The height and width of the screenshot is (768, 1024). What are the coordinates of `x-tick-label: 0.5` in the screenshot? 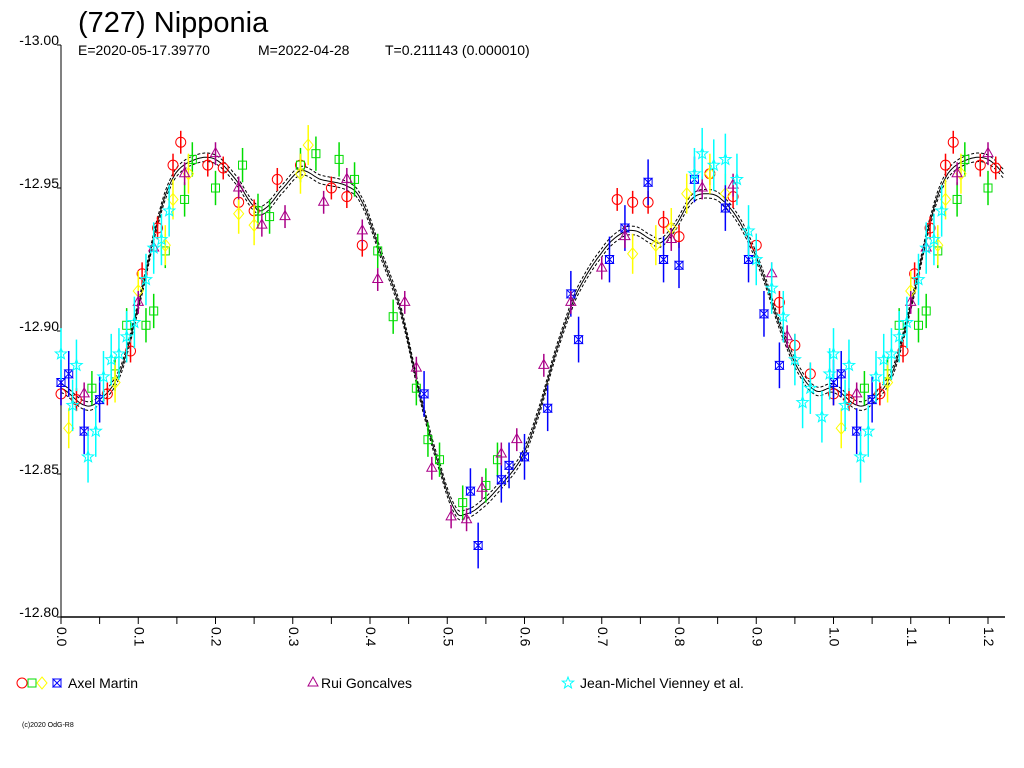 It's located at (448, 637).